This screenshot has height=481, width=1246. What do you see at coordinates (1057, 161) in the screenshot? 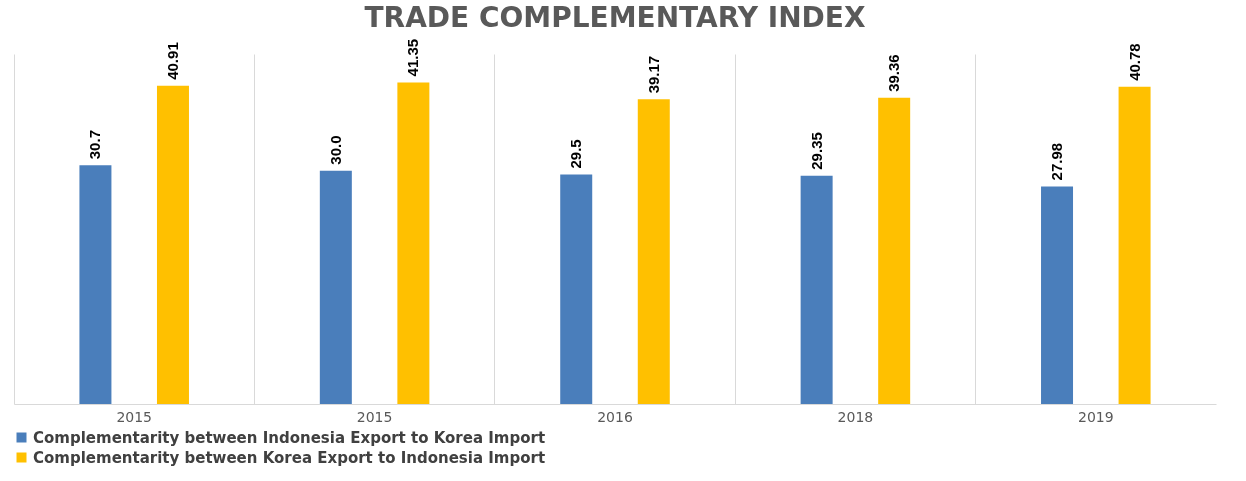
I see `data-label: 27.98` at bounding box center [1057, 161].